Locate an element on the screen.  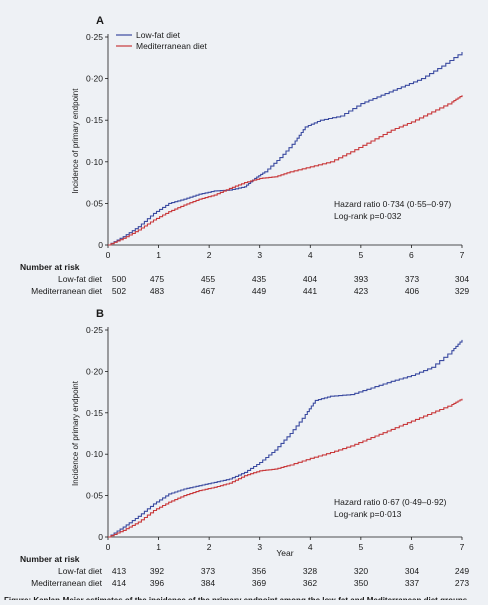
risk-count: 356 is located at coordinates (259, 571).